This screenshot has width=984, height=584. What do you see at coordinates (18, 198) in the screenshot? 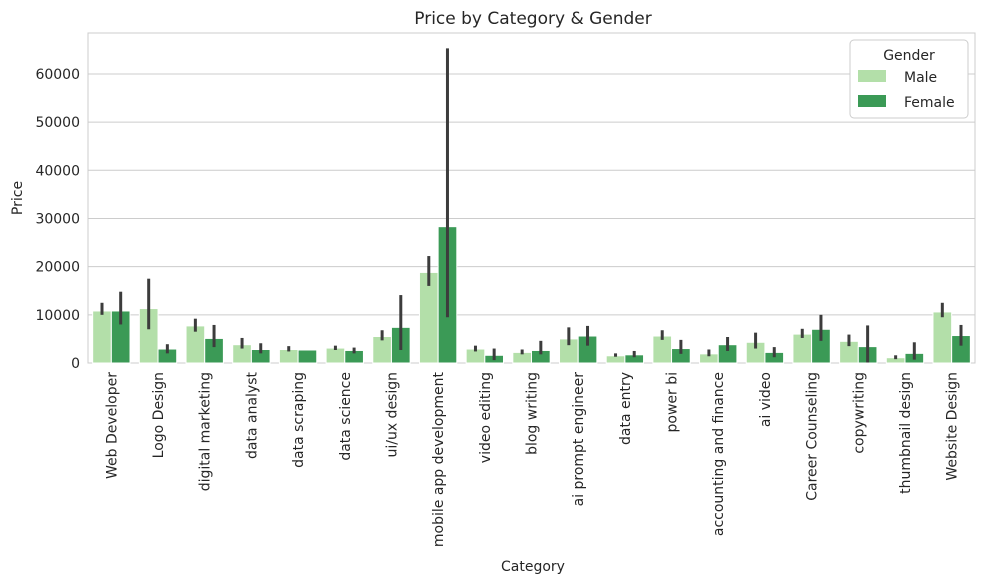
I see `y-axis-label: Price` at bounding box center [18, 198].